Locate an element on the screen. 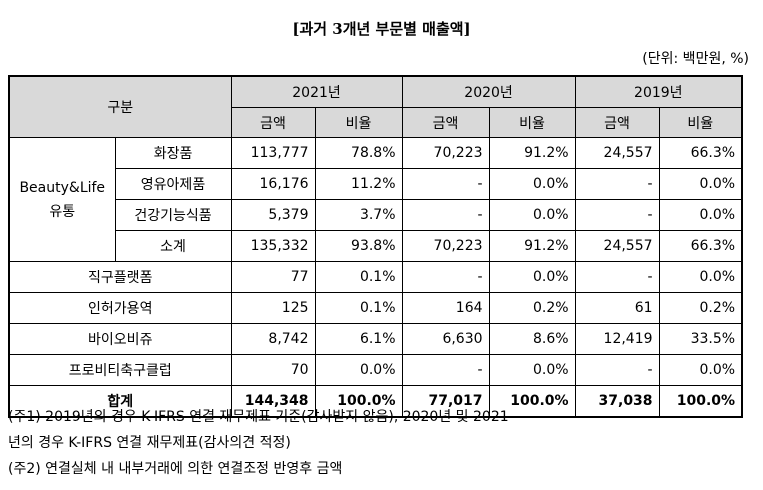 Image resolution: width=763 pixels, height=490 pixels. footnote: 년의 경우 K-IFRS 연결 재무제표(감사의견 적정) is located at coordinates (149, 443).